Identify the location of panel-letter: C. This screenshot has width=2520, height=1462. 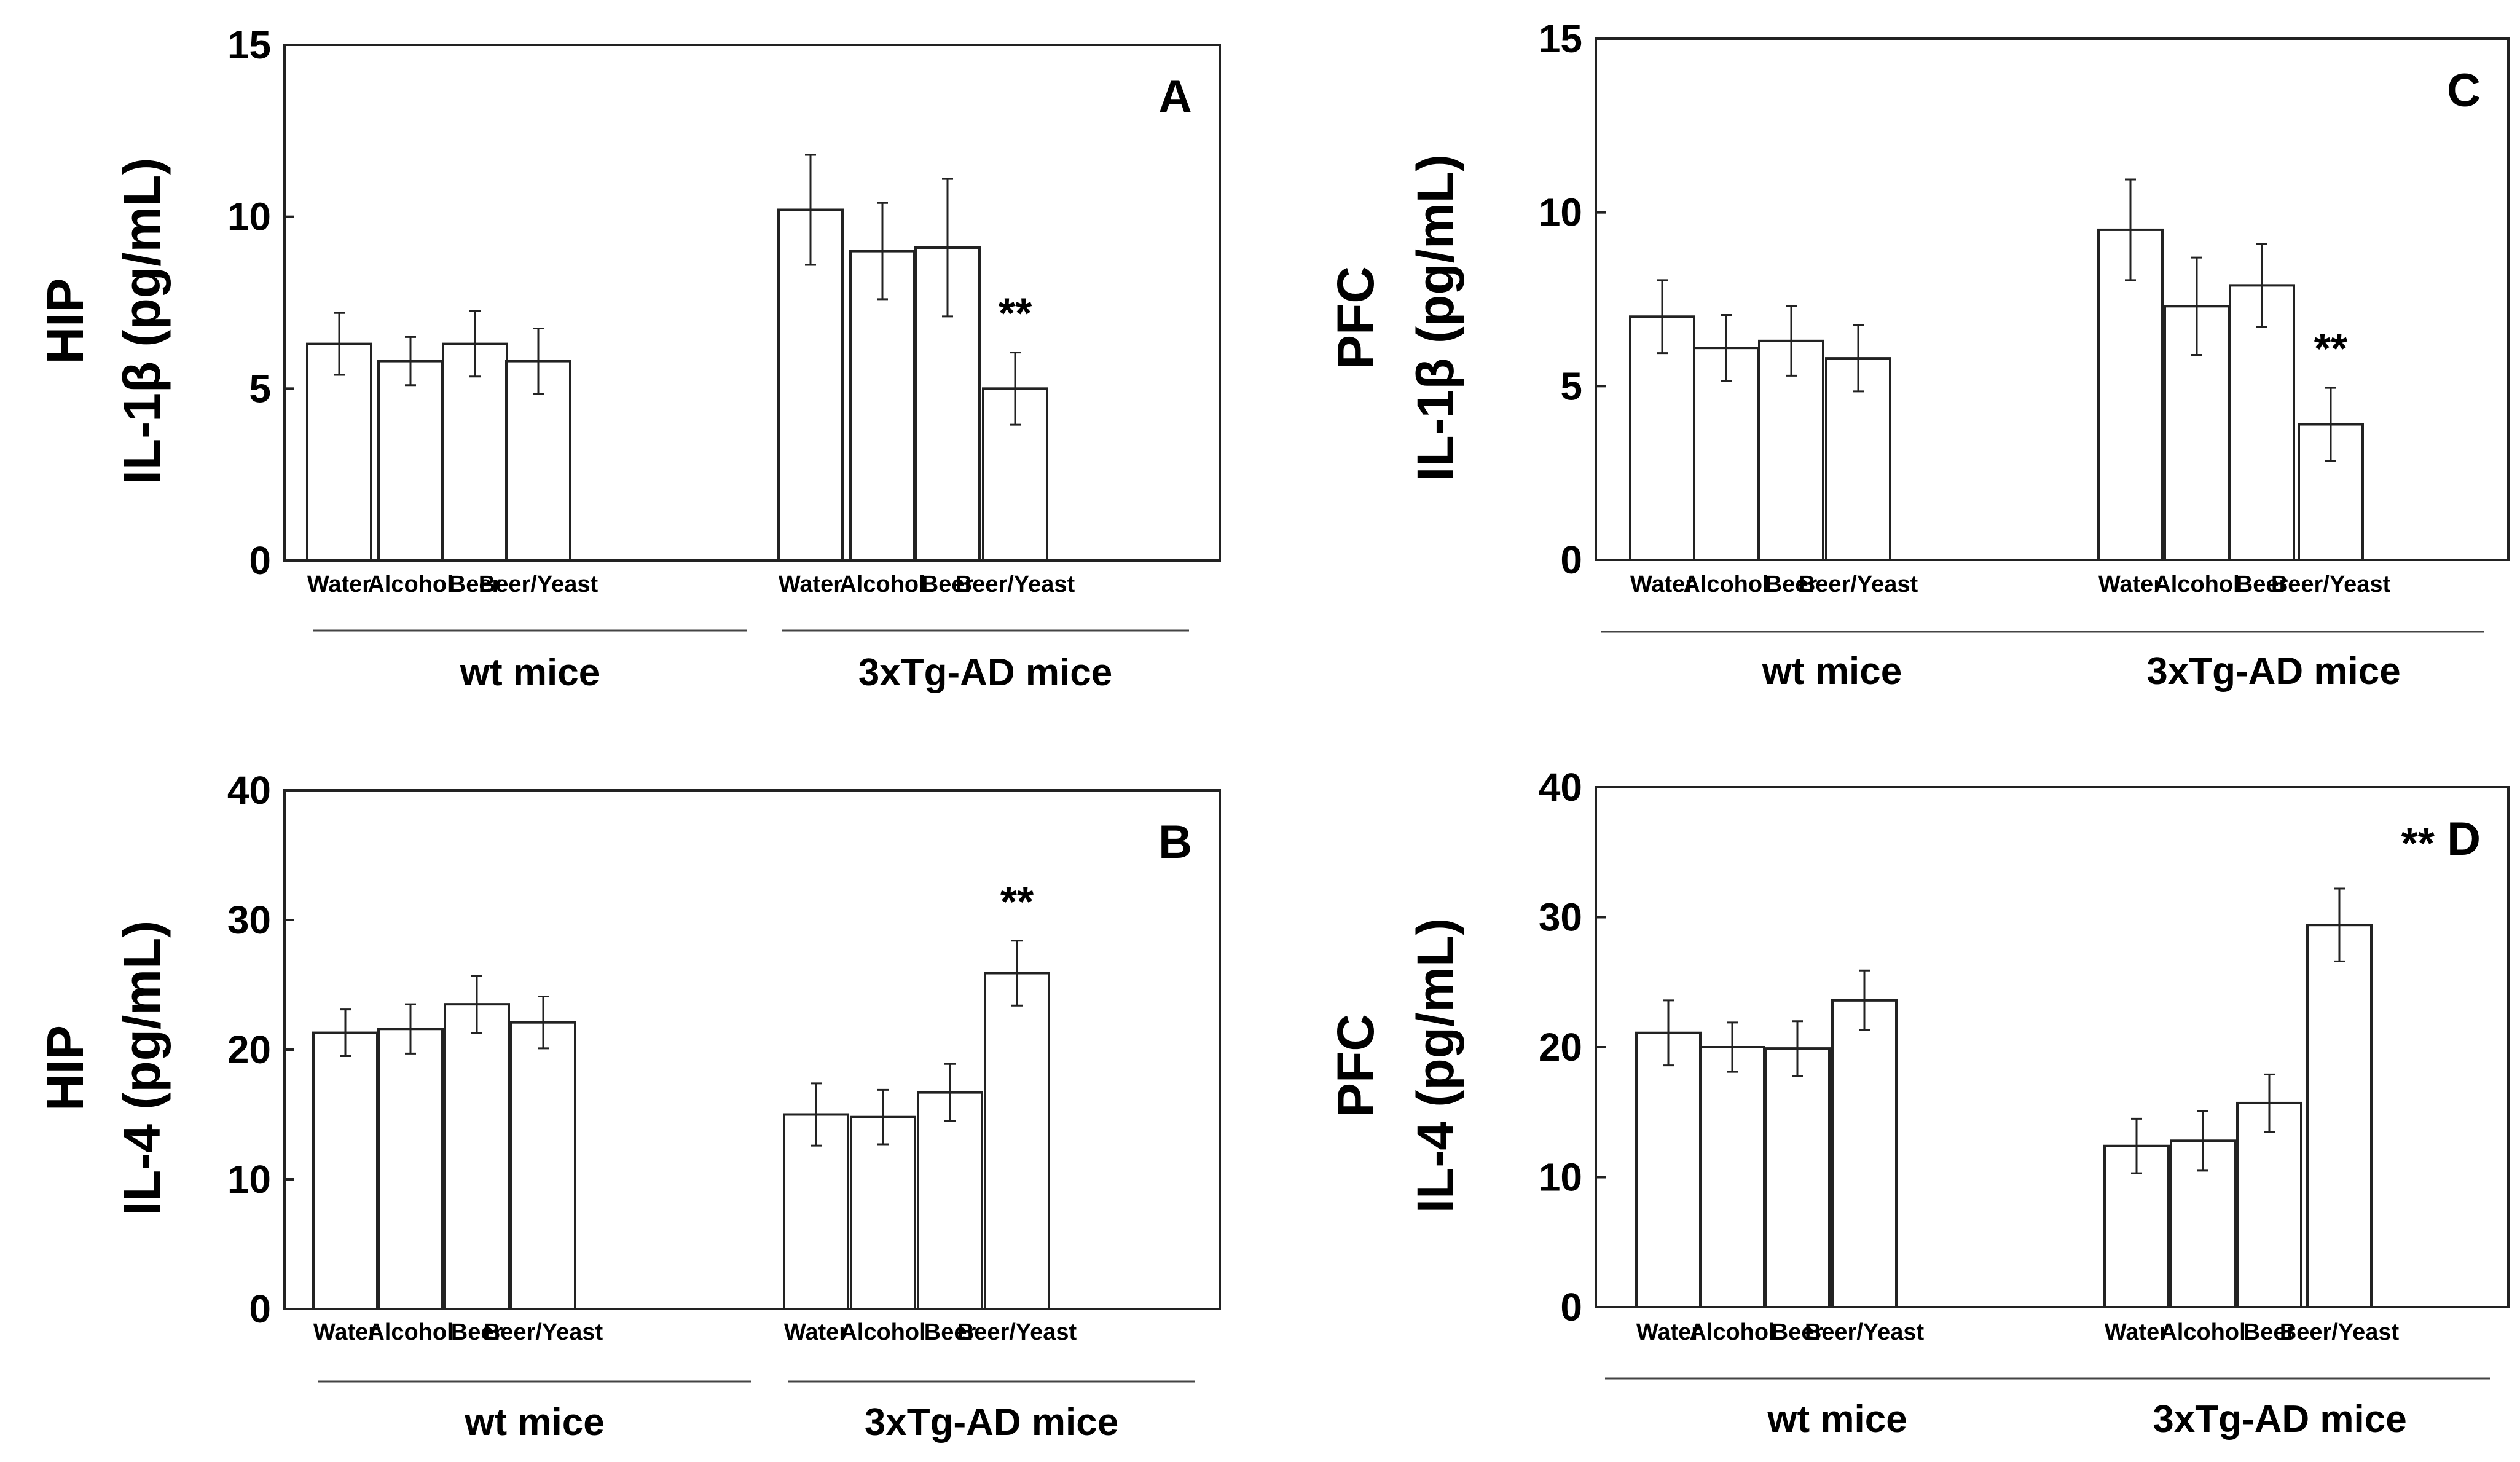
(2464, 91).